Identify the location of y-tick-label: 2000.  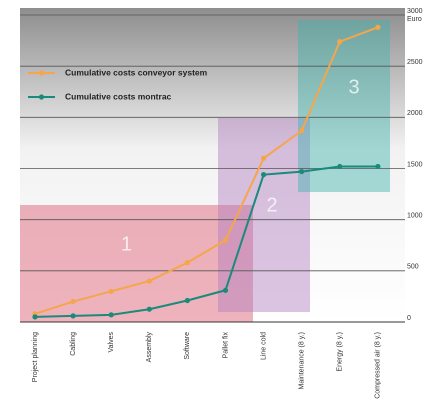
(415, 113).